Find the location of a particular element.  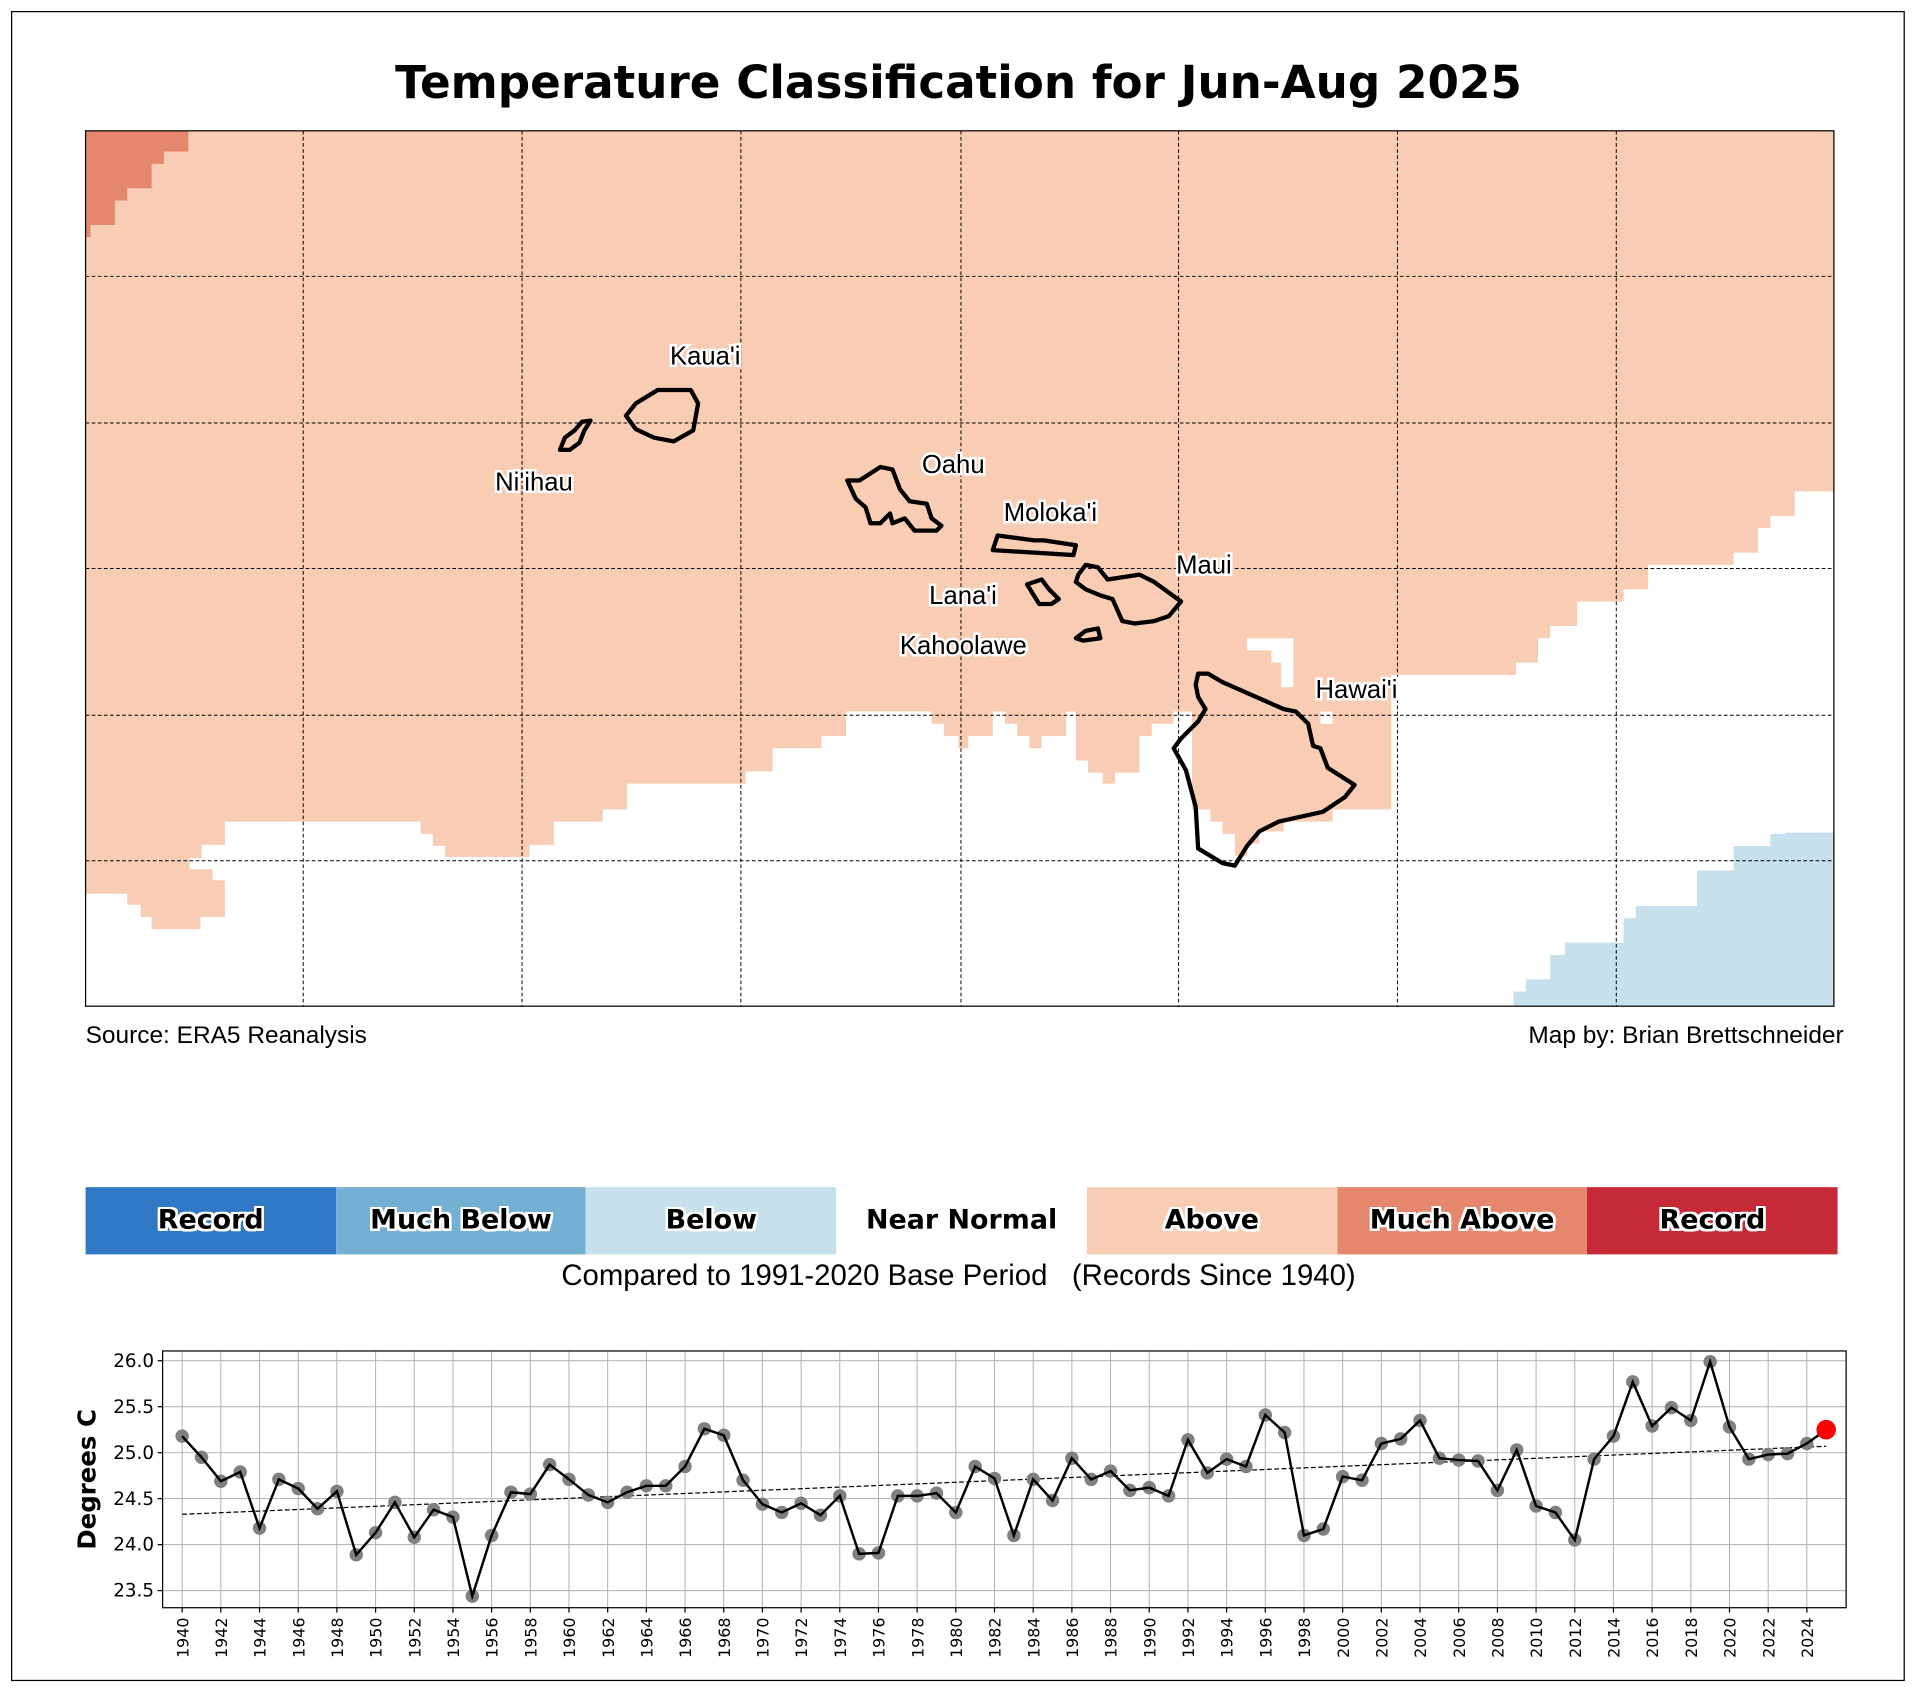

x-tick-label: 1962 is located at coordinates (608, 1637).